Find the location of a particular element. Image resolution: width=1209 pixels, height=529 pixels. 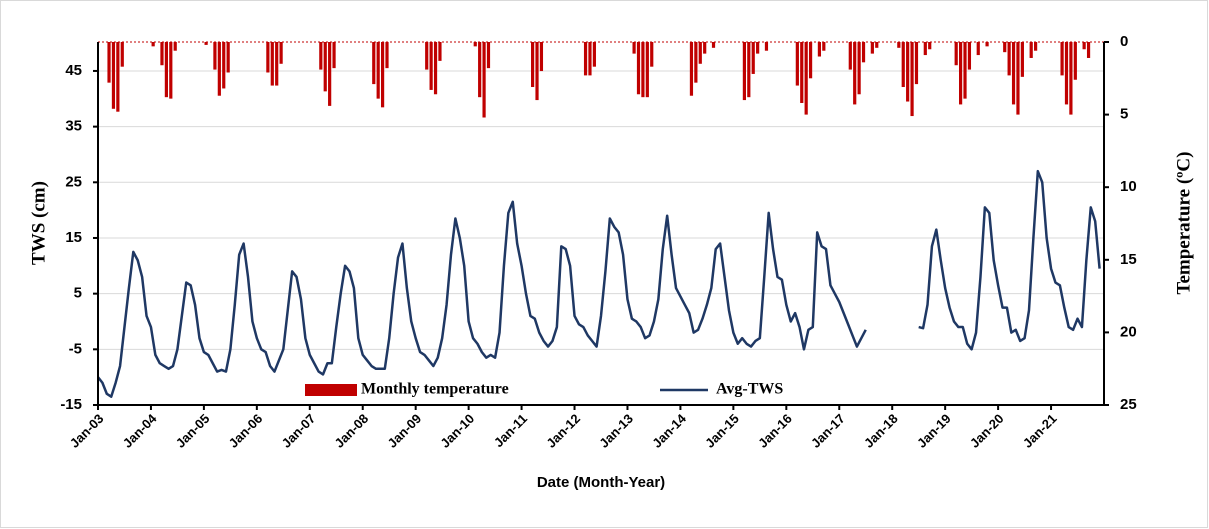

y-tick-label: 45 is located at coordinates (73, 70).